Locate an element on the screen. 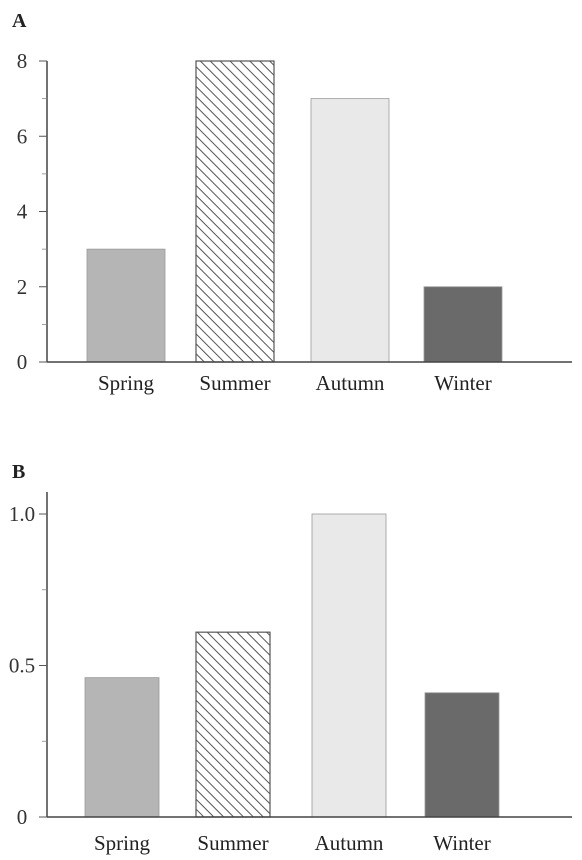  y-tick-label: 4 is located at coordinates (22, 212).